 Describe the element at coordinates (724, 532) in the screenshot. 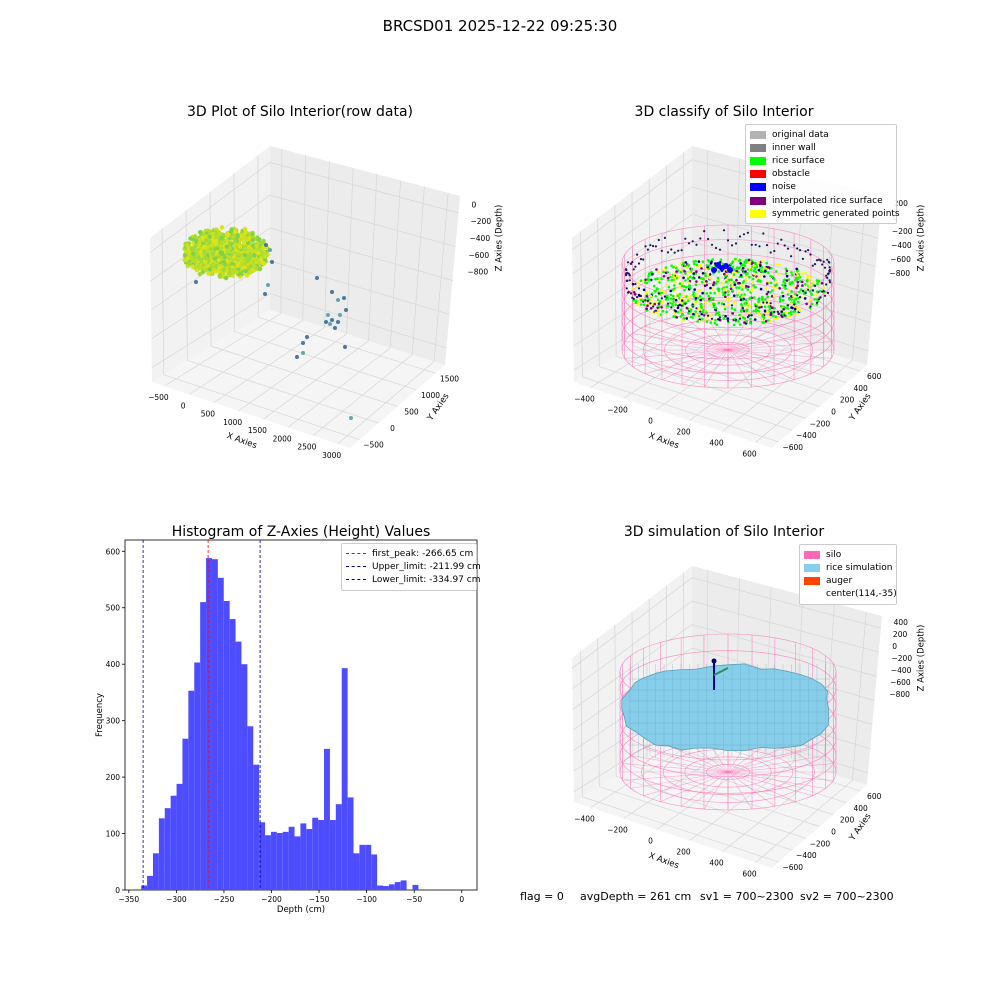

I see `panel4-title: 3D simulation of Silo Interior` at that location.